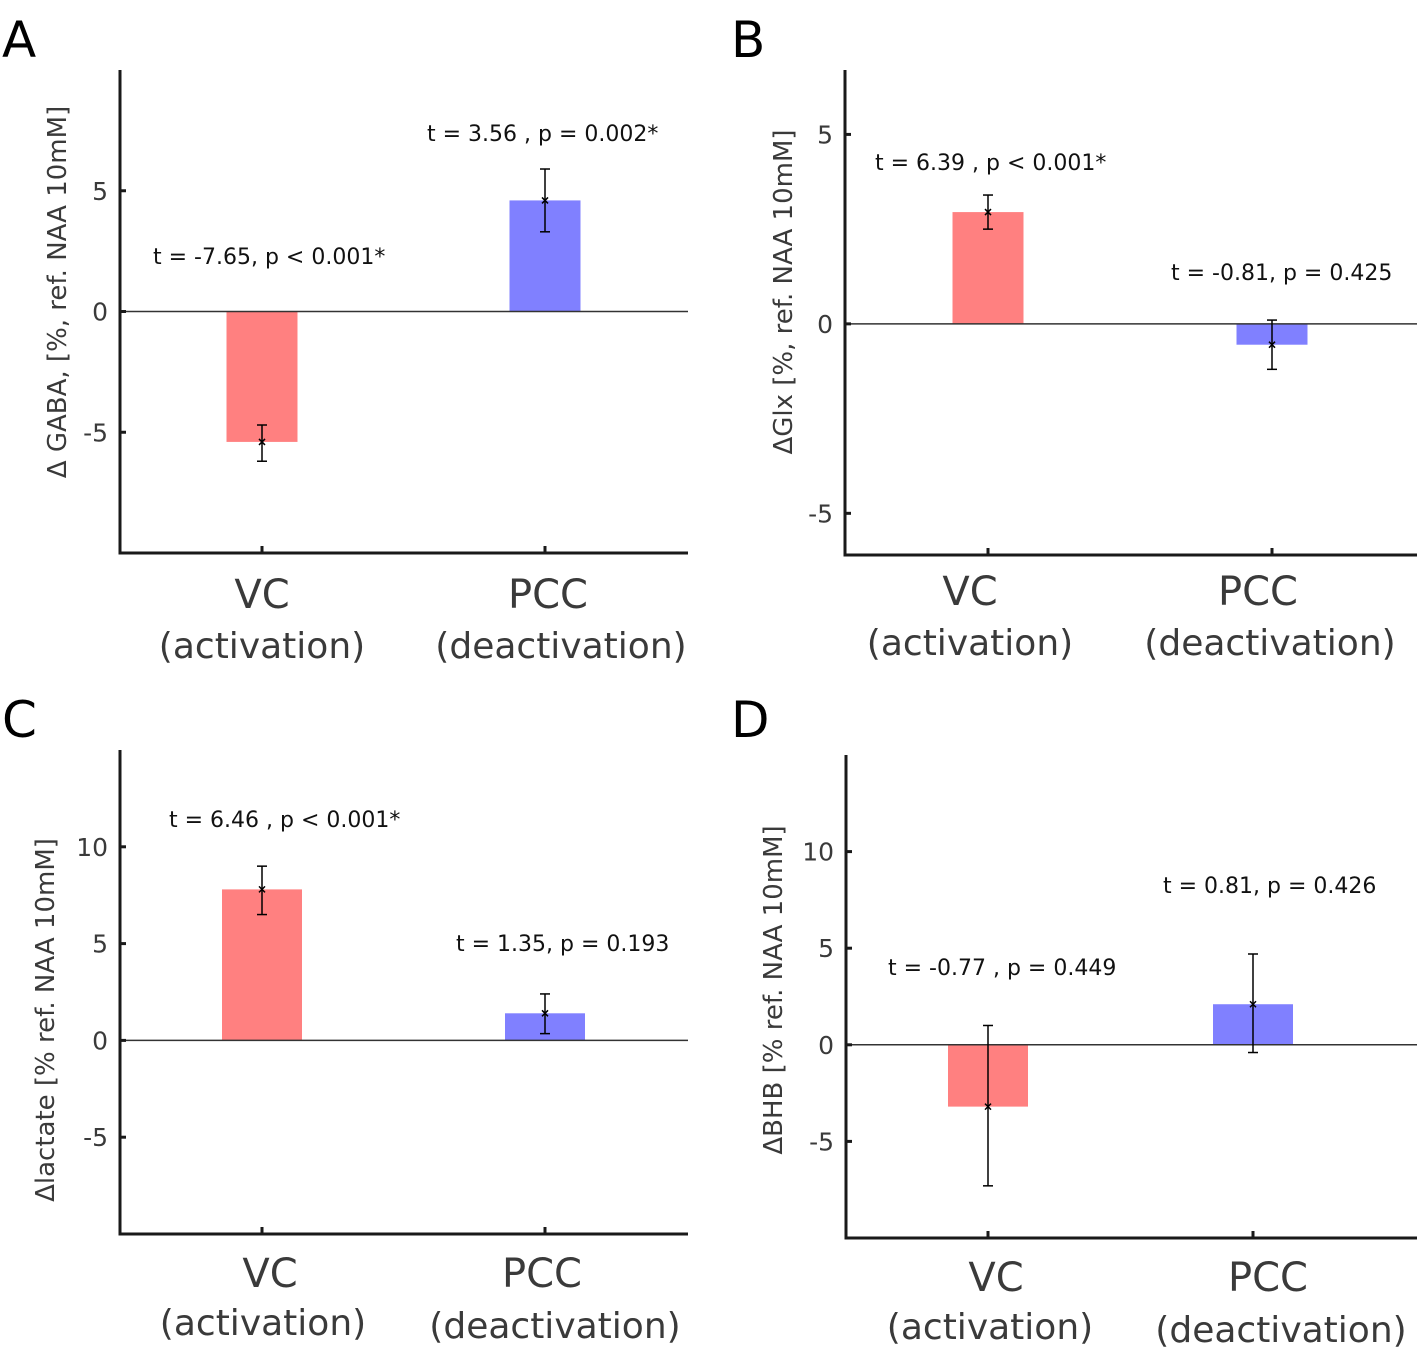  Describe the element at coordinates (1002, 968) in the screenshot. I see `annotation-vc: t = -0.77 , p = 0.449` at that location.